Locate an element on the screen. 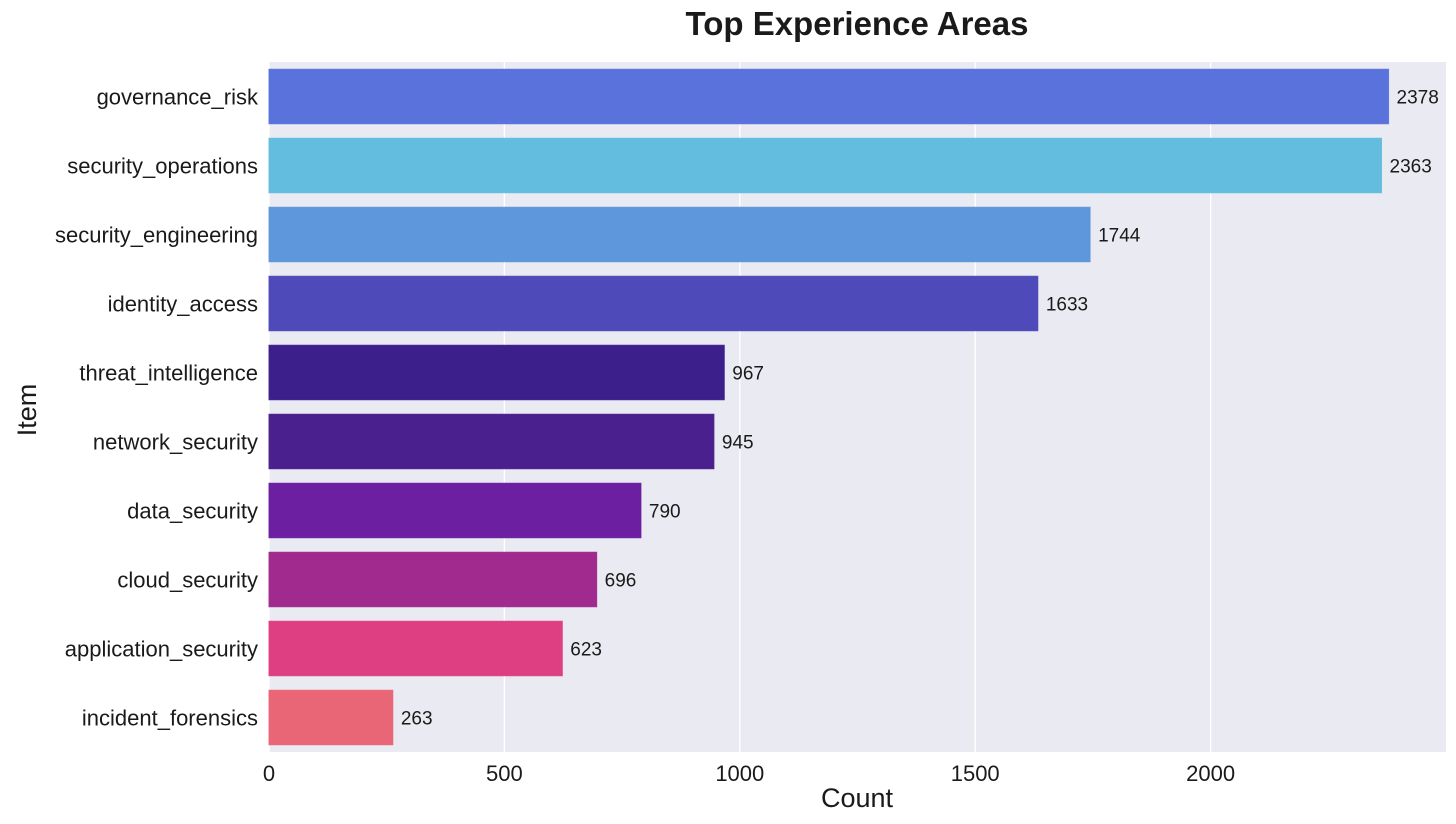 The image size is (1456, 824). chart-title: Top Experience Areas is located at coordinates (857, 23).